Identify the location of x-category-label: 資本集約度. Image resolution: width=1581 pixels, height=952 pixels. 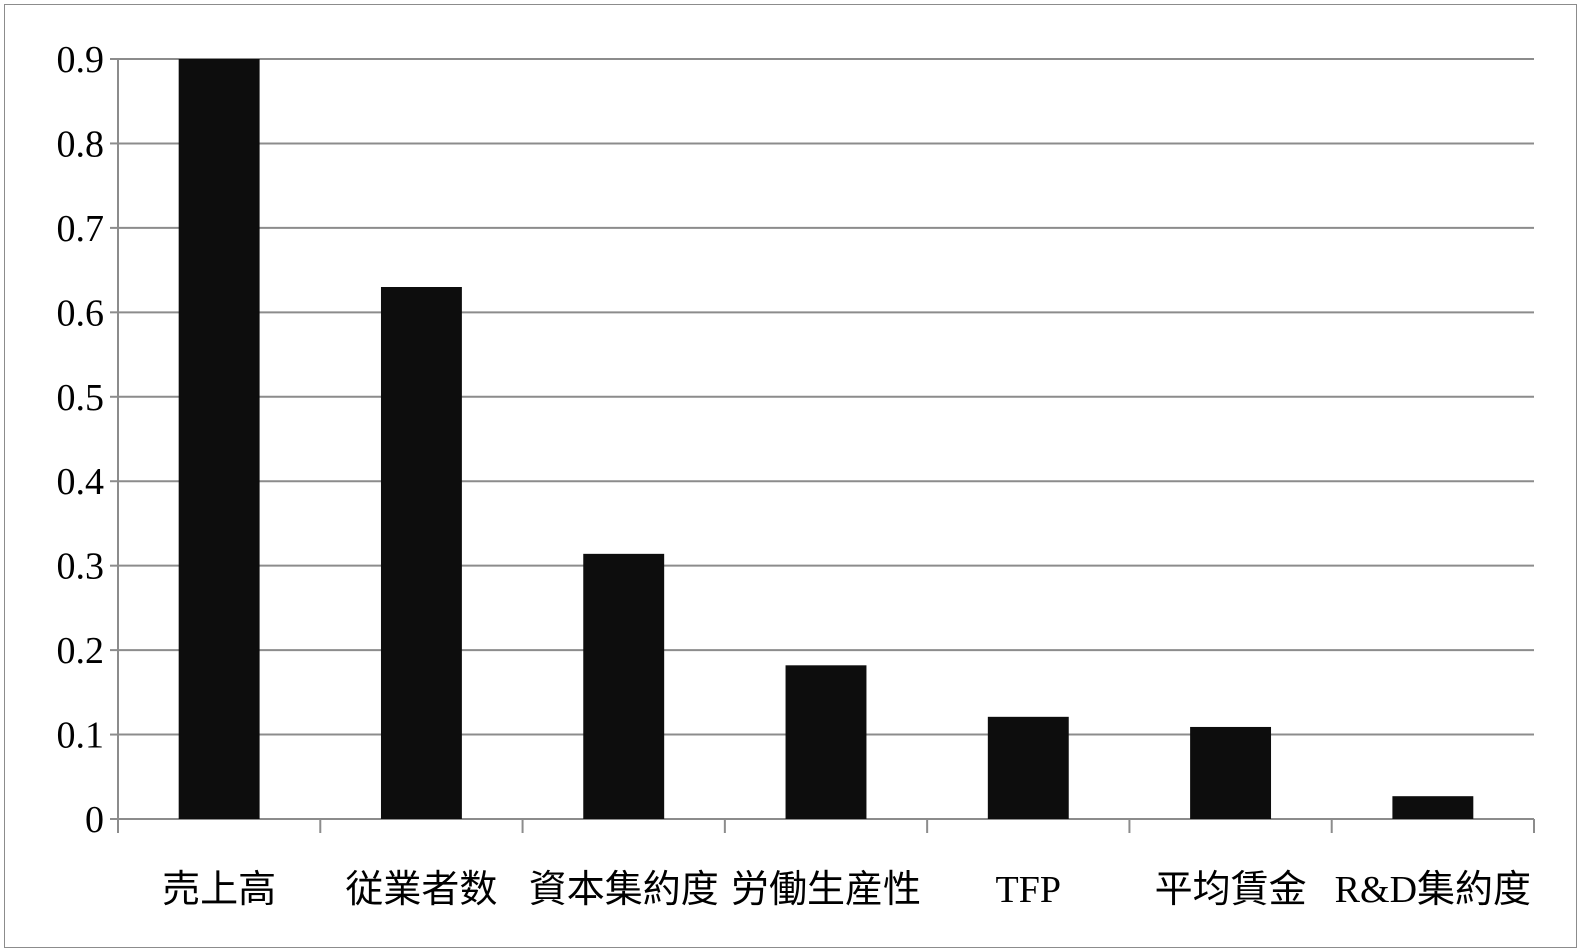
(624, 890).